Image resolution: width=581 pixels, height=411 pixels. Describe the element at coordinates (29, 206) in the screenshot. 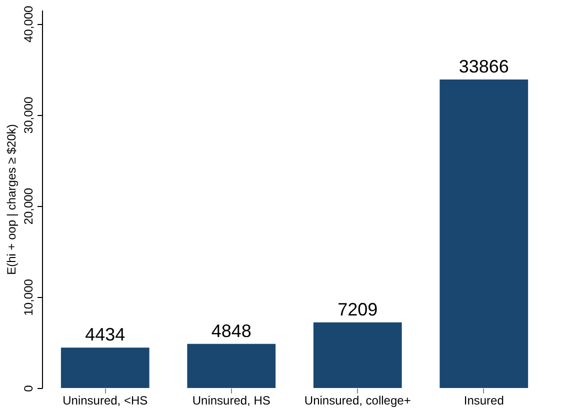

I see `y-tick-label: 20,000` at that location.